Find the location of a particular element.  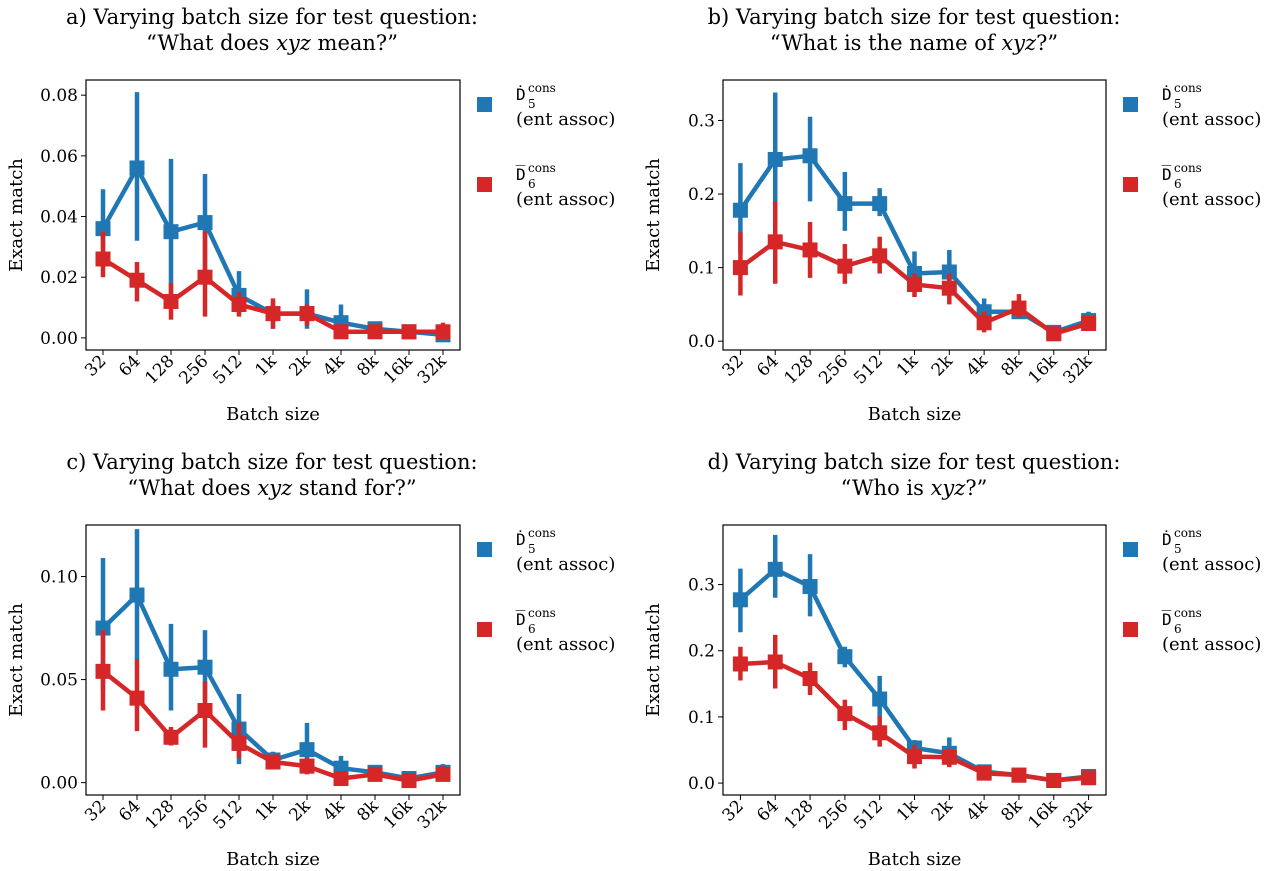

title-part: “What is the name of is located at coordinates (885, 43).